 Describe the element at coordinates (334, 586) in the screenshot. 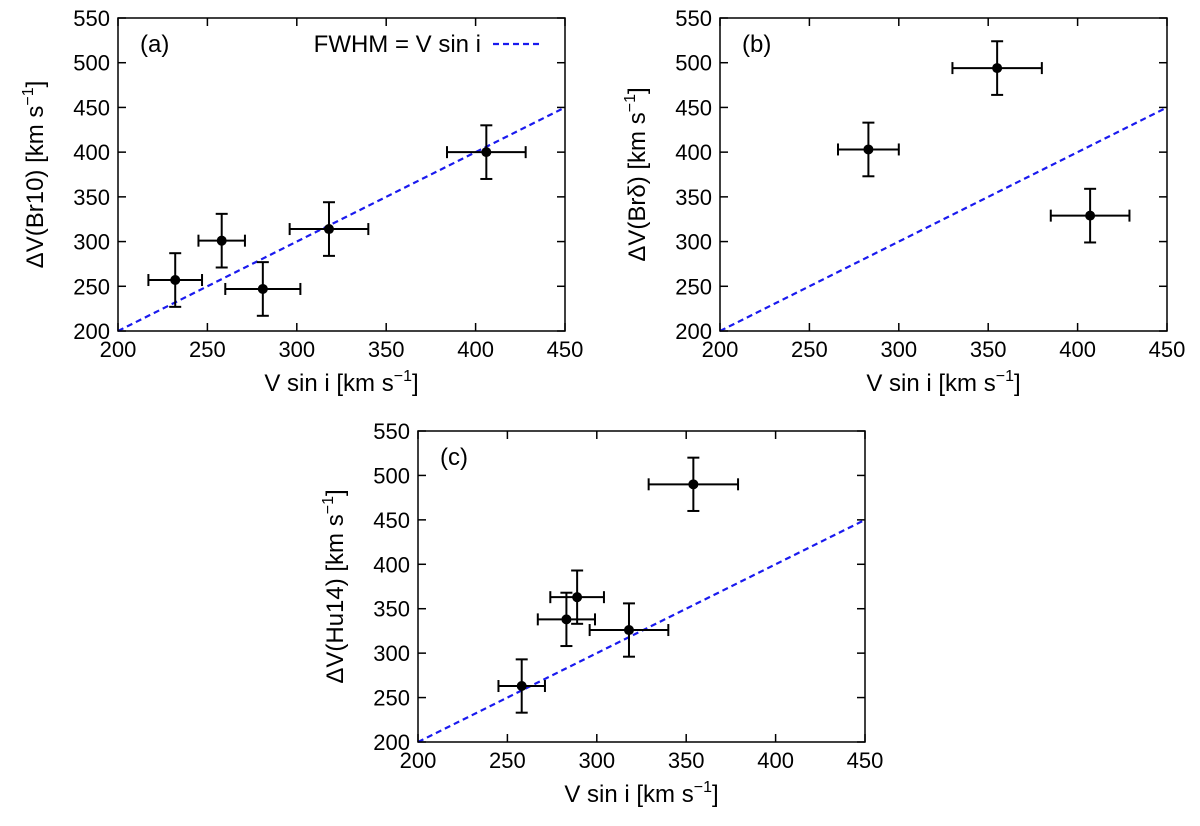

I see `y-axis-label: ΔV(Hu14) [km s−1]` at that location.